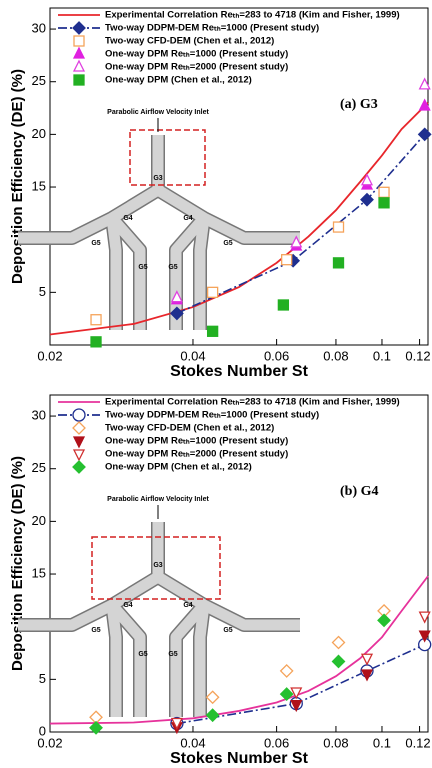 This screenshot has height=768, width=432. Describe the element at coordinates (196, 54) in the screenshot. I see `legend-label: One-way DPM Reₜₕ=1000 (Present study)` at that location.